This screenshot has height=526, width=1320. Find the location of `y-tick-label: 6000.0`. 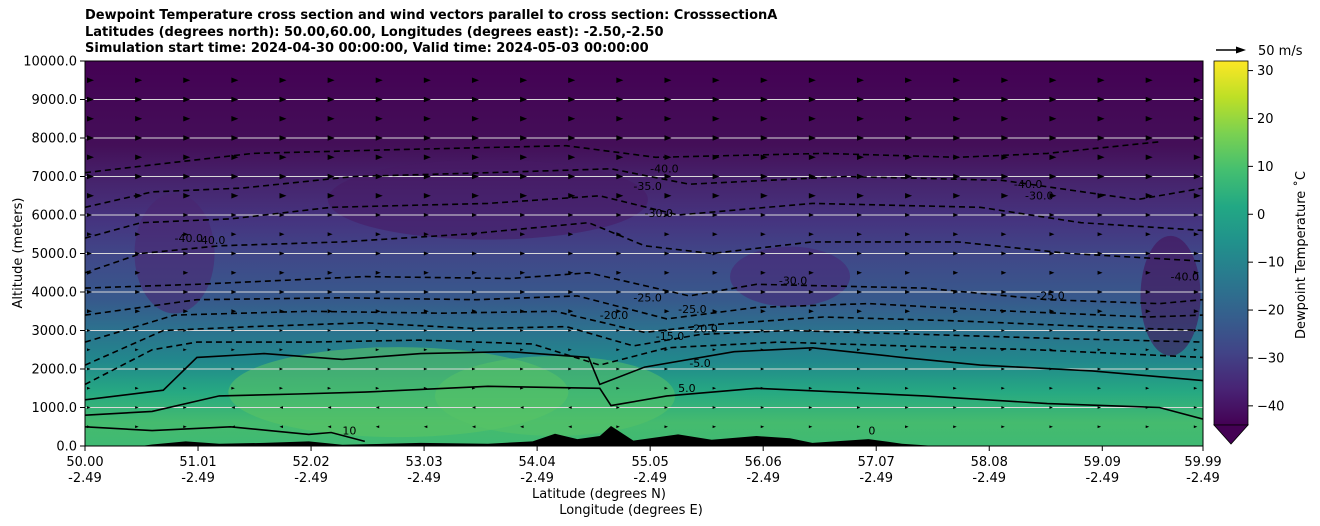

y-tick-label: 6000.0 is located at coordinates (55, 216).